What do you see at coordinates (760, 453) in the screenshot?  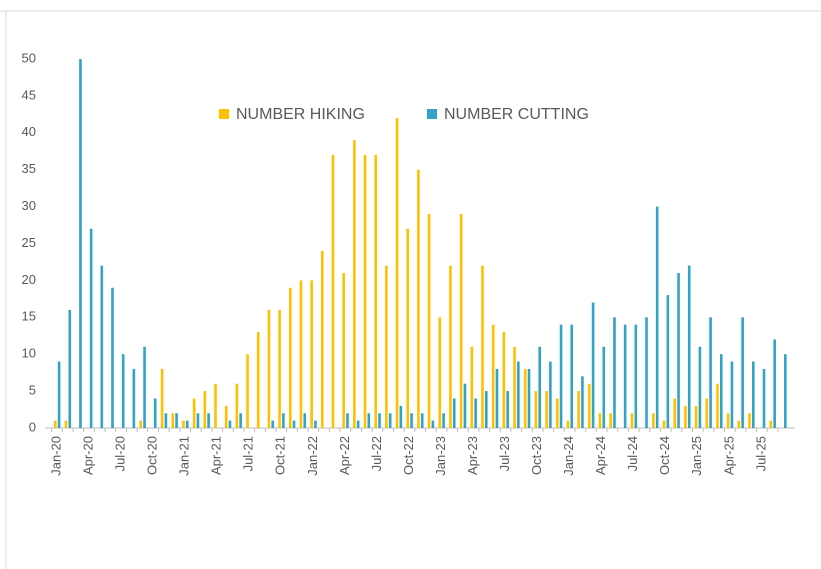 I see `x-tick-label: Jul-25` at bounding box center [760, 453].